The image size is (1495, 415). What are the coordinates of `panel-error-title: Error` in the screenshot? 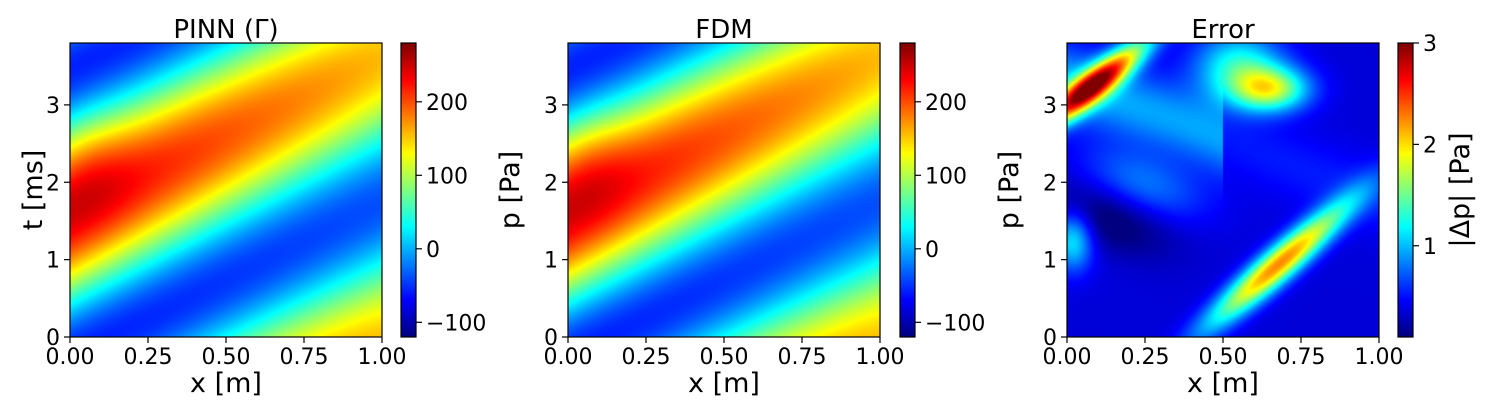 It's located at (1223, 30).